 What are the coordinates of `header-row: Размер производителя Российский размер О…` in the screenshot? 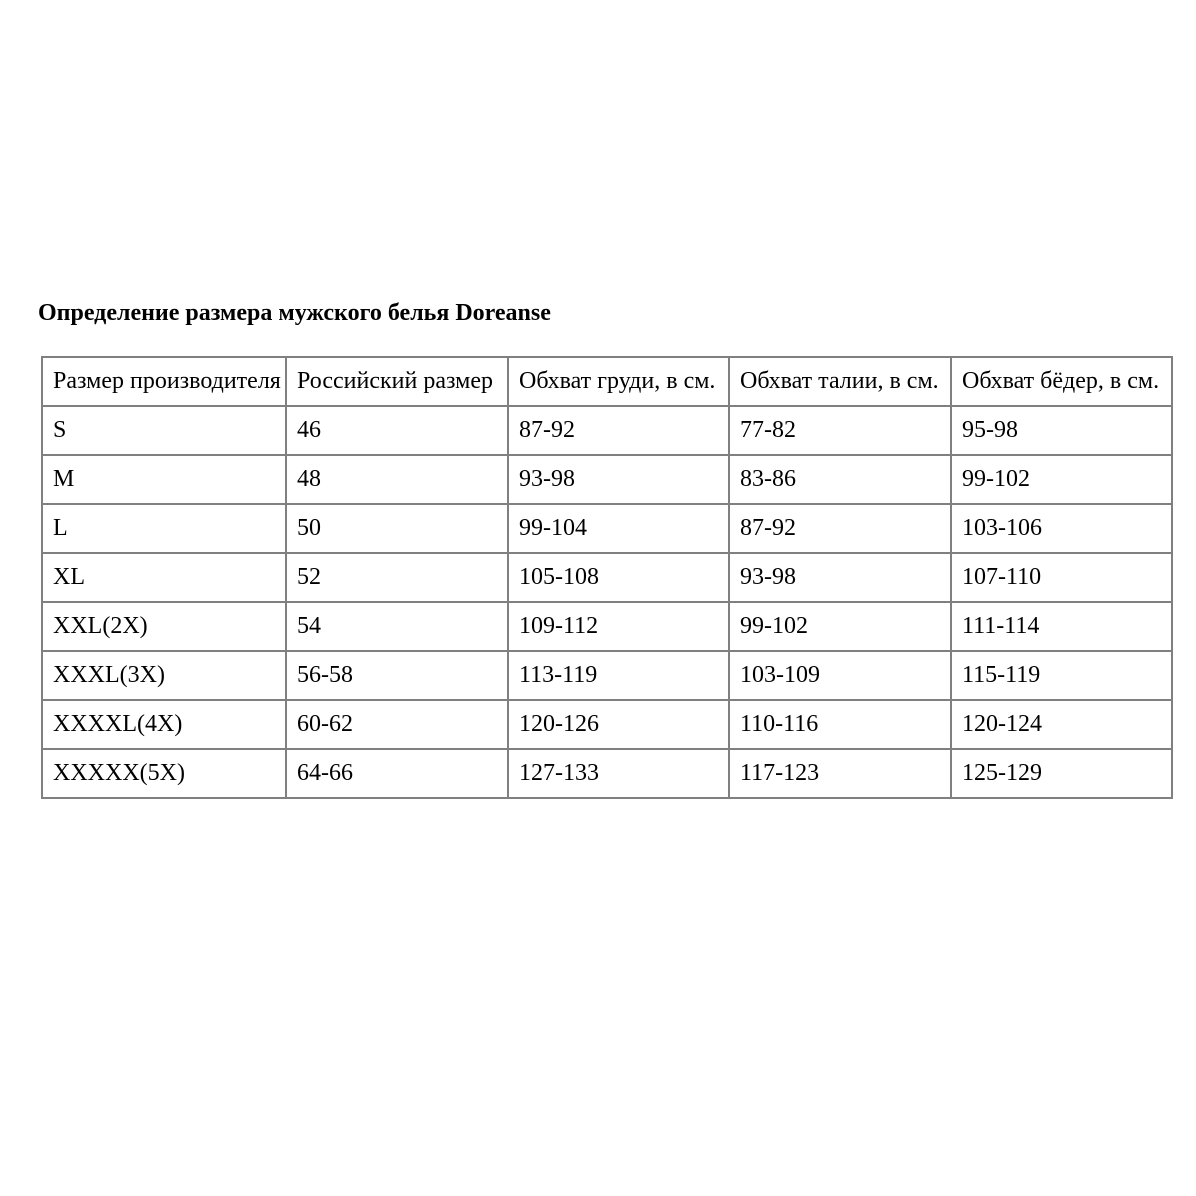 It's located at (607, 381).